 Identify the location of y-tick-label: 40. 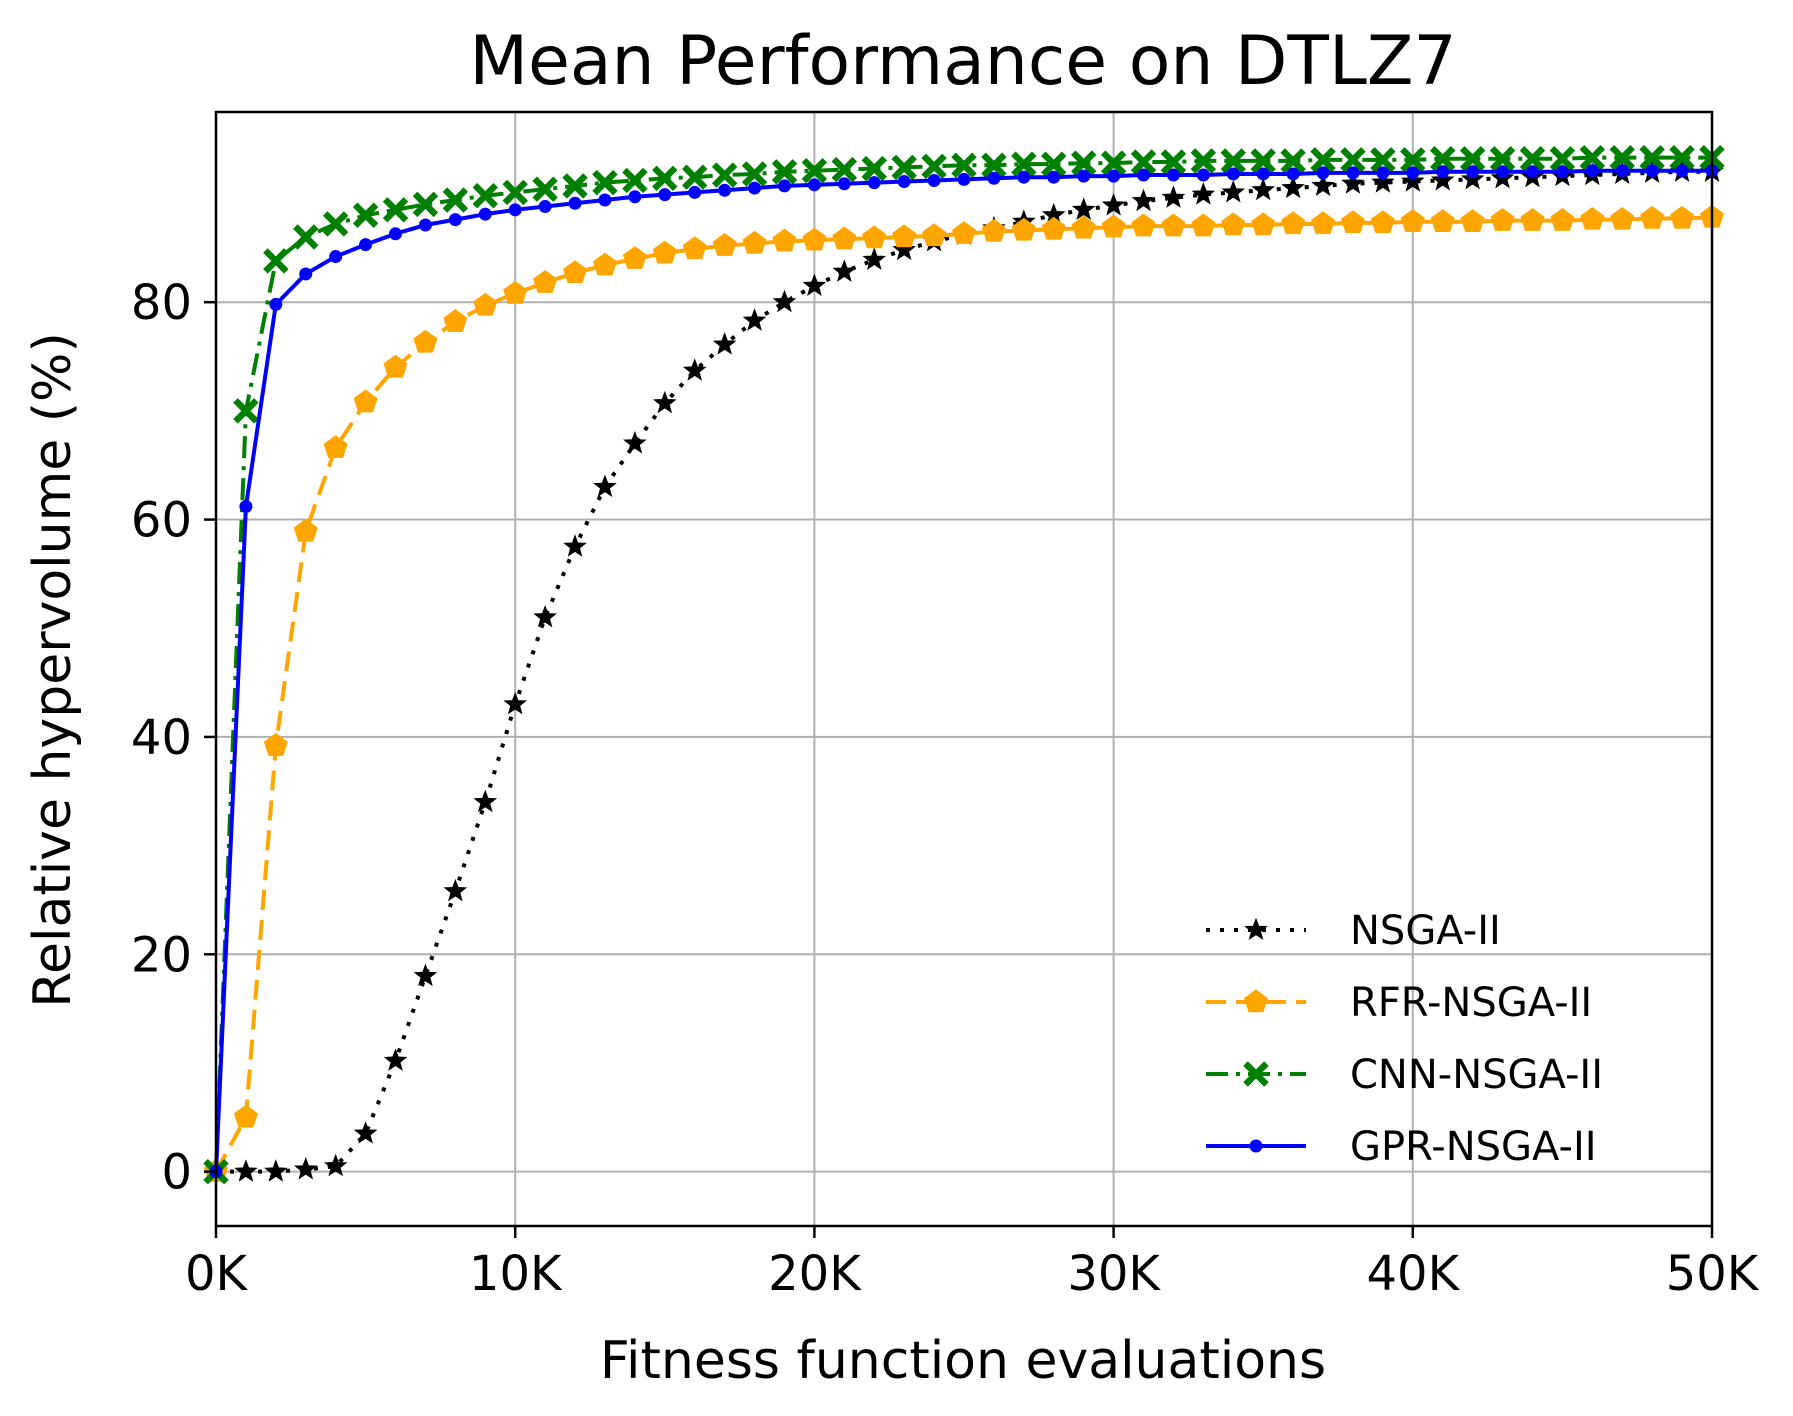
(161, 738).